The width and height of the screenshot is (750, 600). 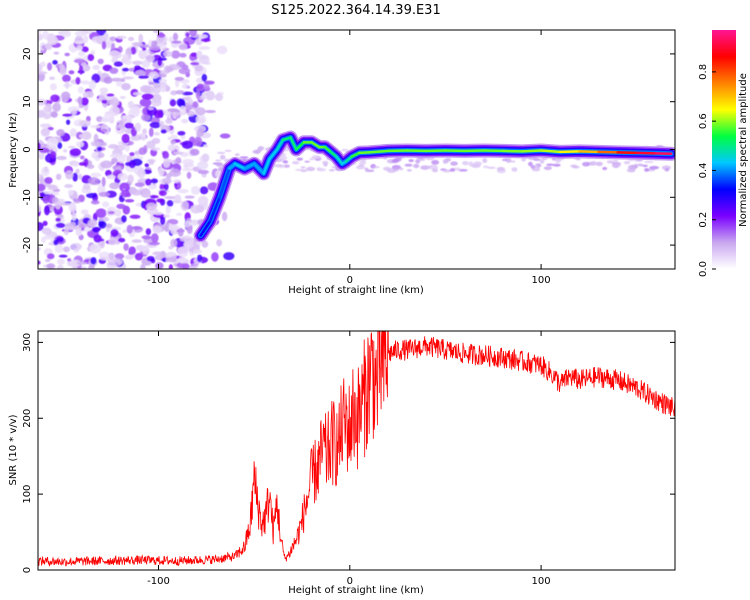 I want to click on y-tick-label: 0, so click(x=27, y=570).